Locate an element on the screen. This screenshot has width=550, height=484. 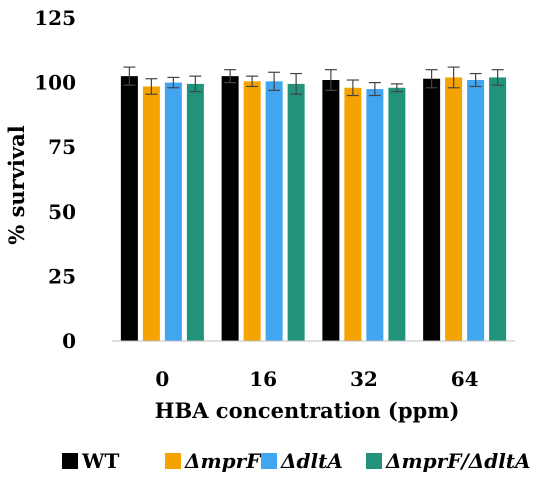
legend: WT ΔmprF ΔdltA ΔmprF/ΔdltA is located at coordinates (296, 461).